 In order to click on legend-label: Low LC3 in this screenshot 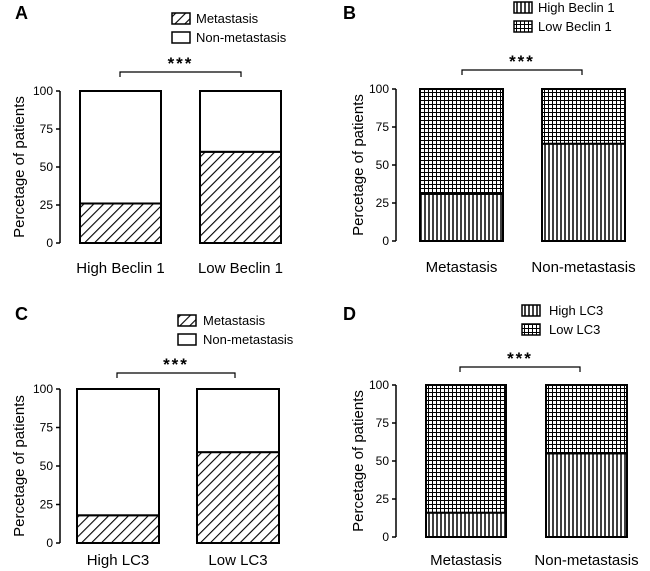, I will do `click(574, 329)`.